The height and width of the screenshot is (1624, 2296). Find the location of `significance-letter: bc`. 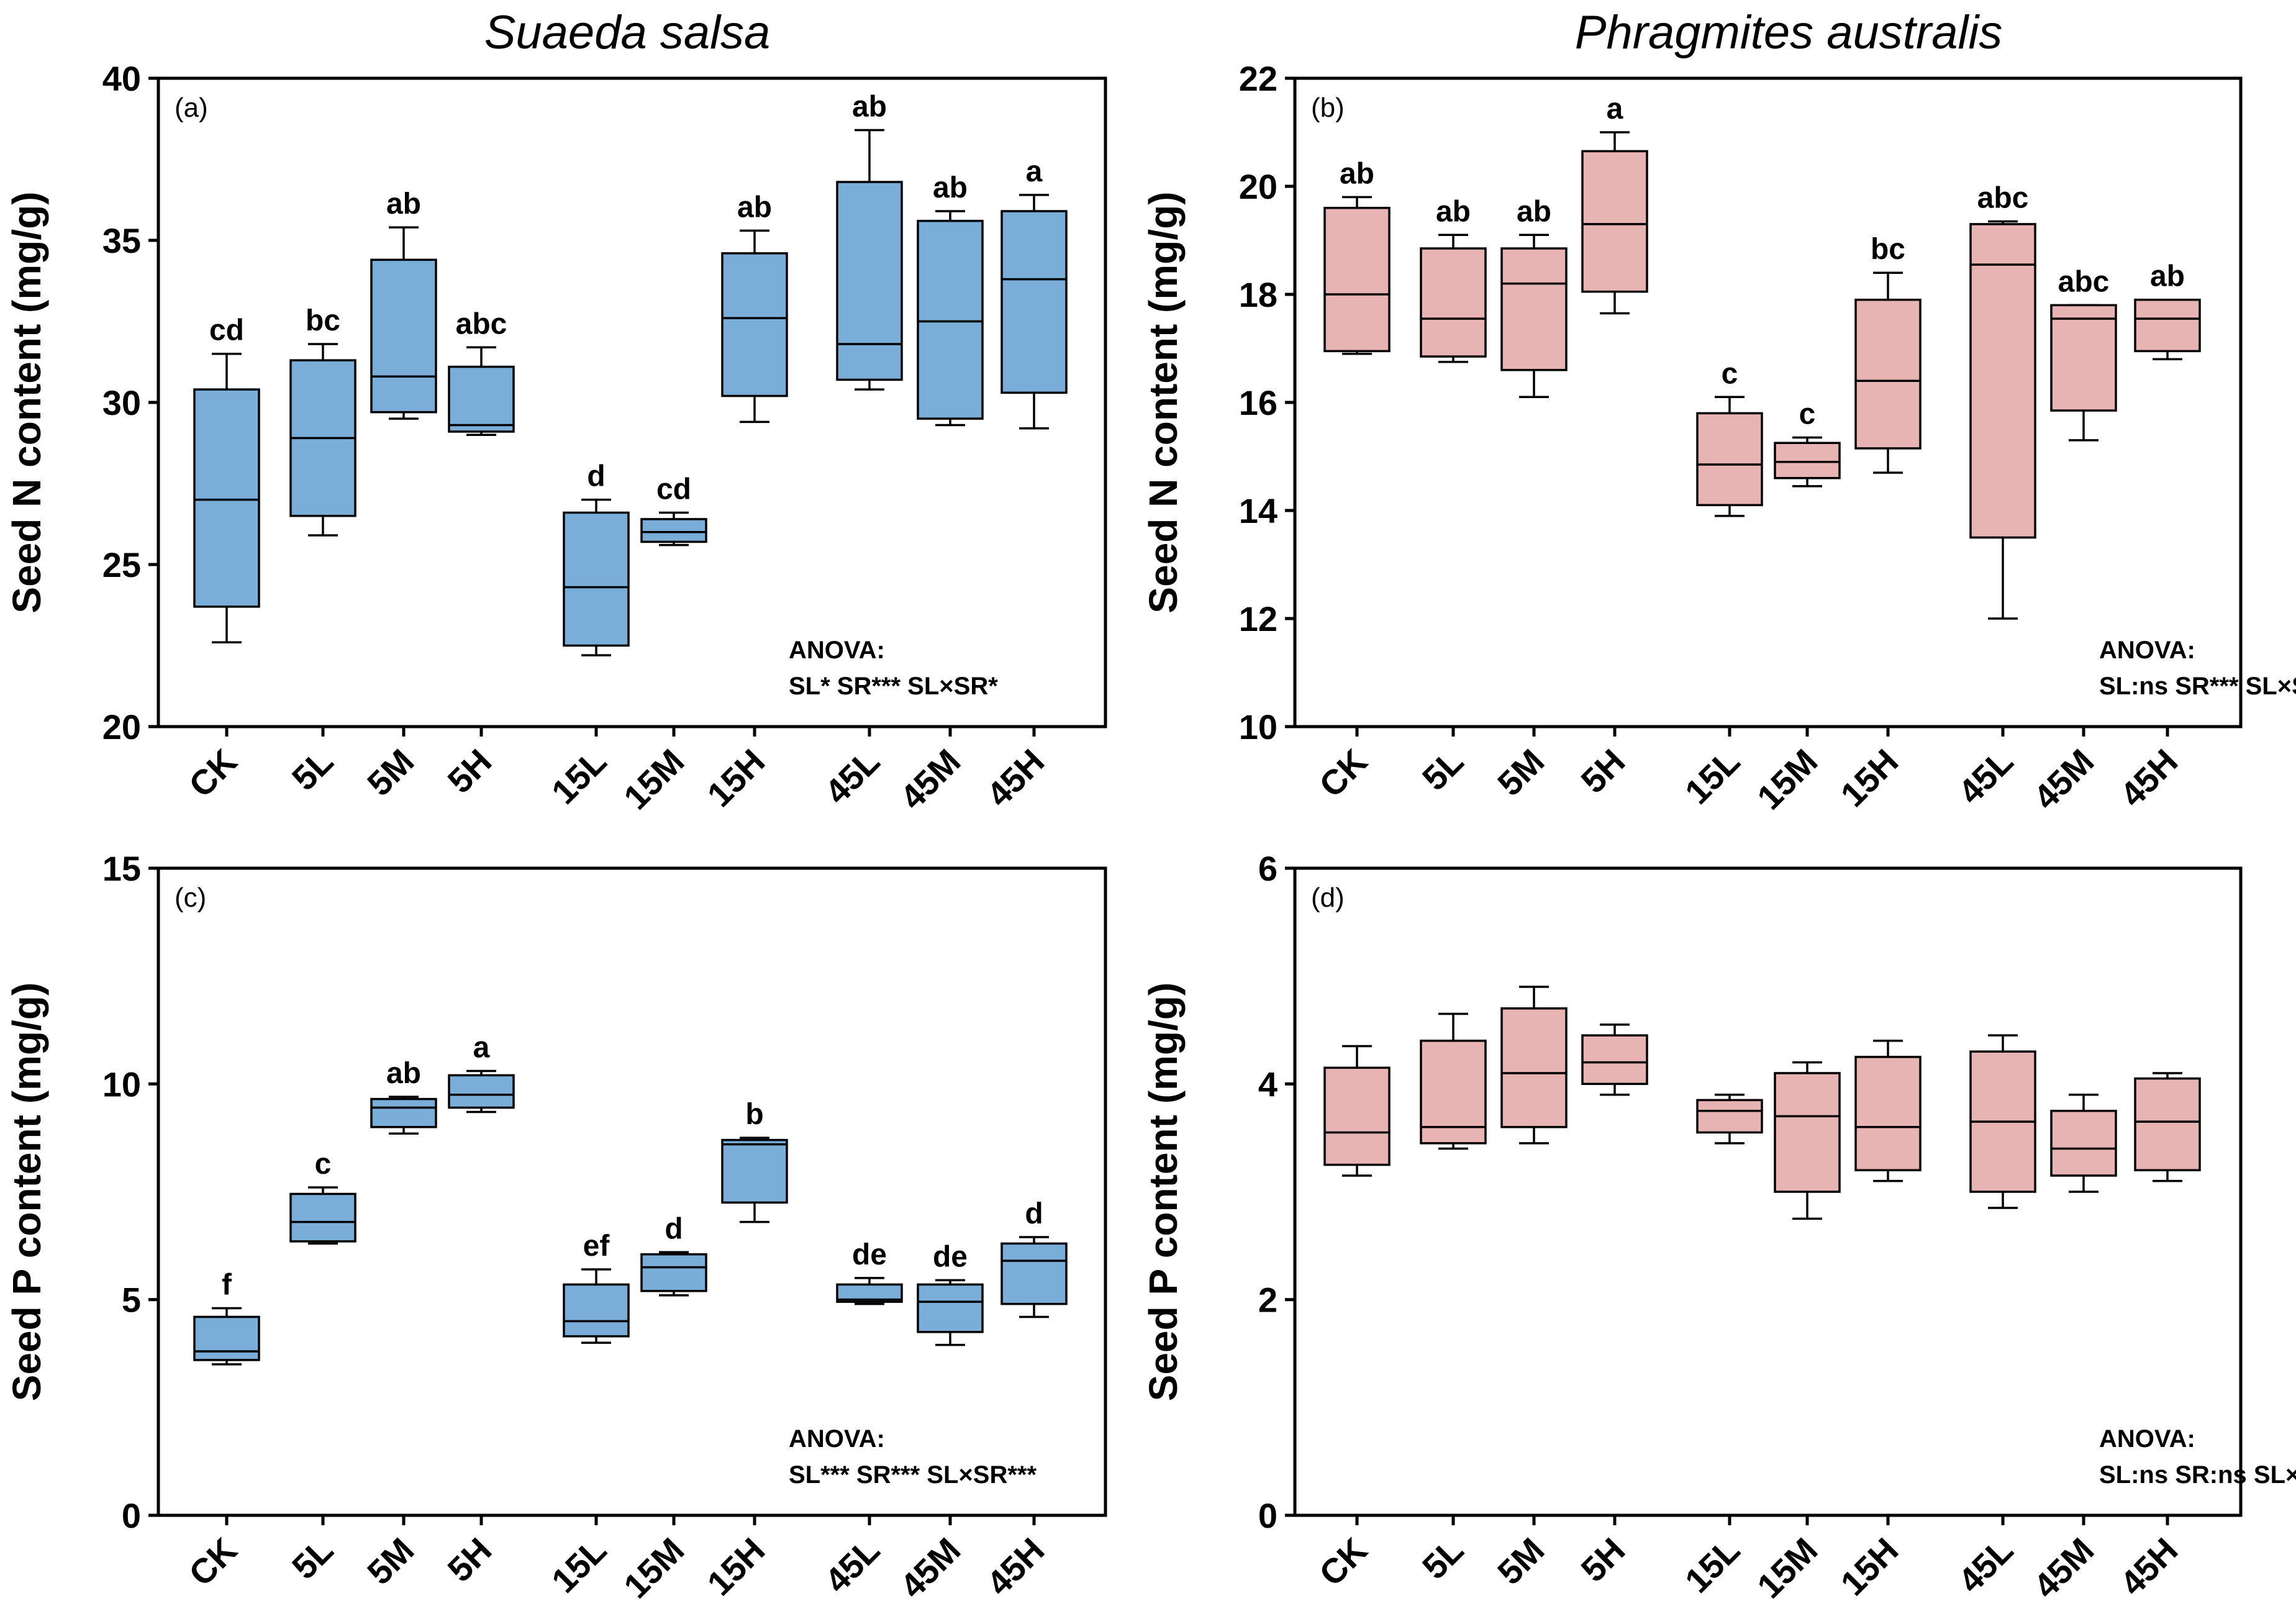

significance-letter: bc is located at coordinates (1888, 249).